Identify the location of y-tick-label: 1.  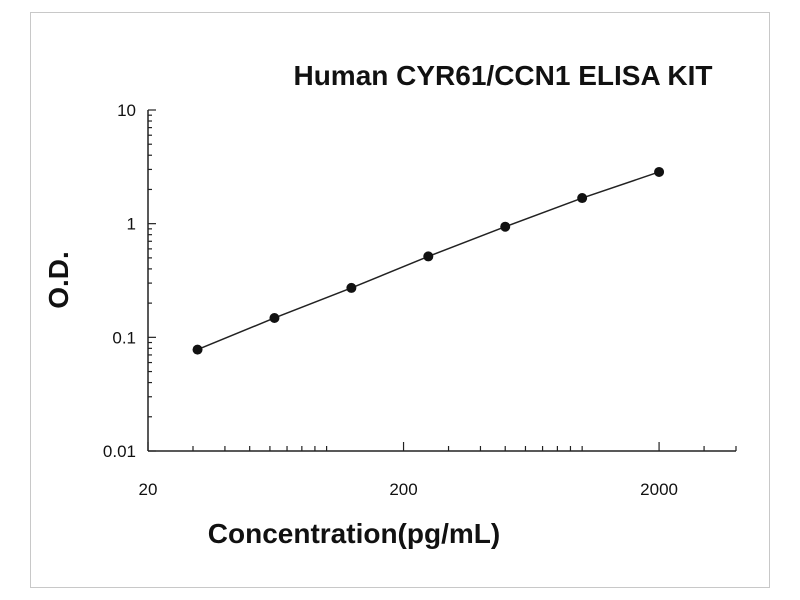
(131, 224).